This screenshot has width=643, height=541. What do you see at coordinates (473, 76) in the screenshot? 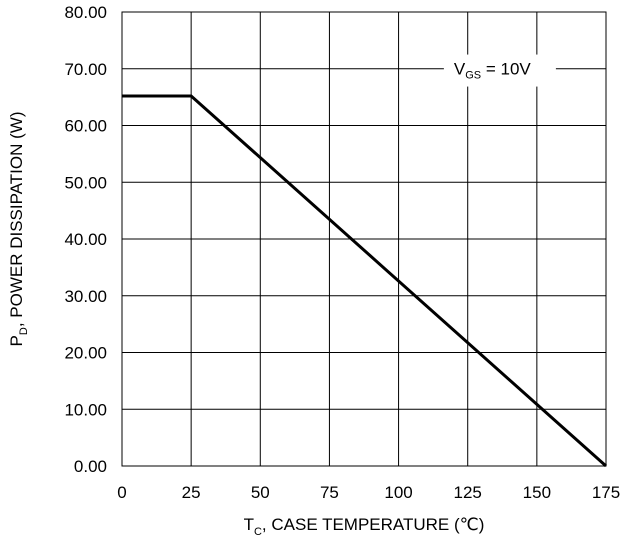
I see `vgs-annotation-sub: GS` at bounding box center [473, 76].